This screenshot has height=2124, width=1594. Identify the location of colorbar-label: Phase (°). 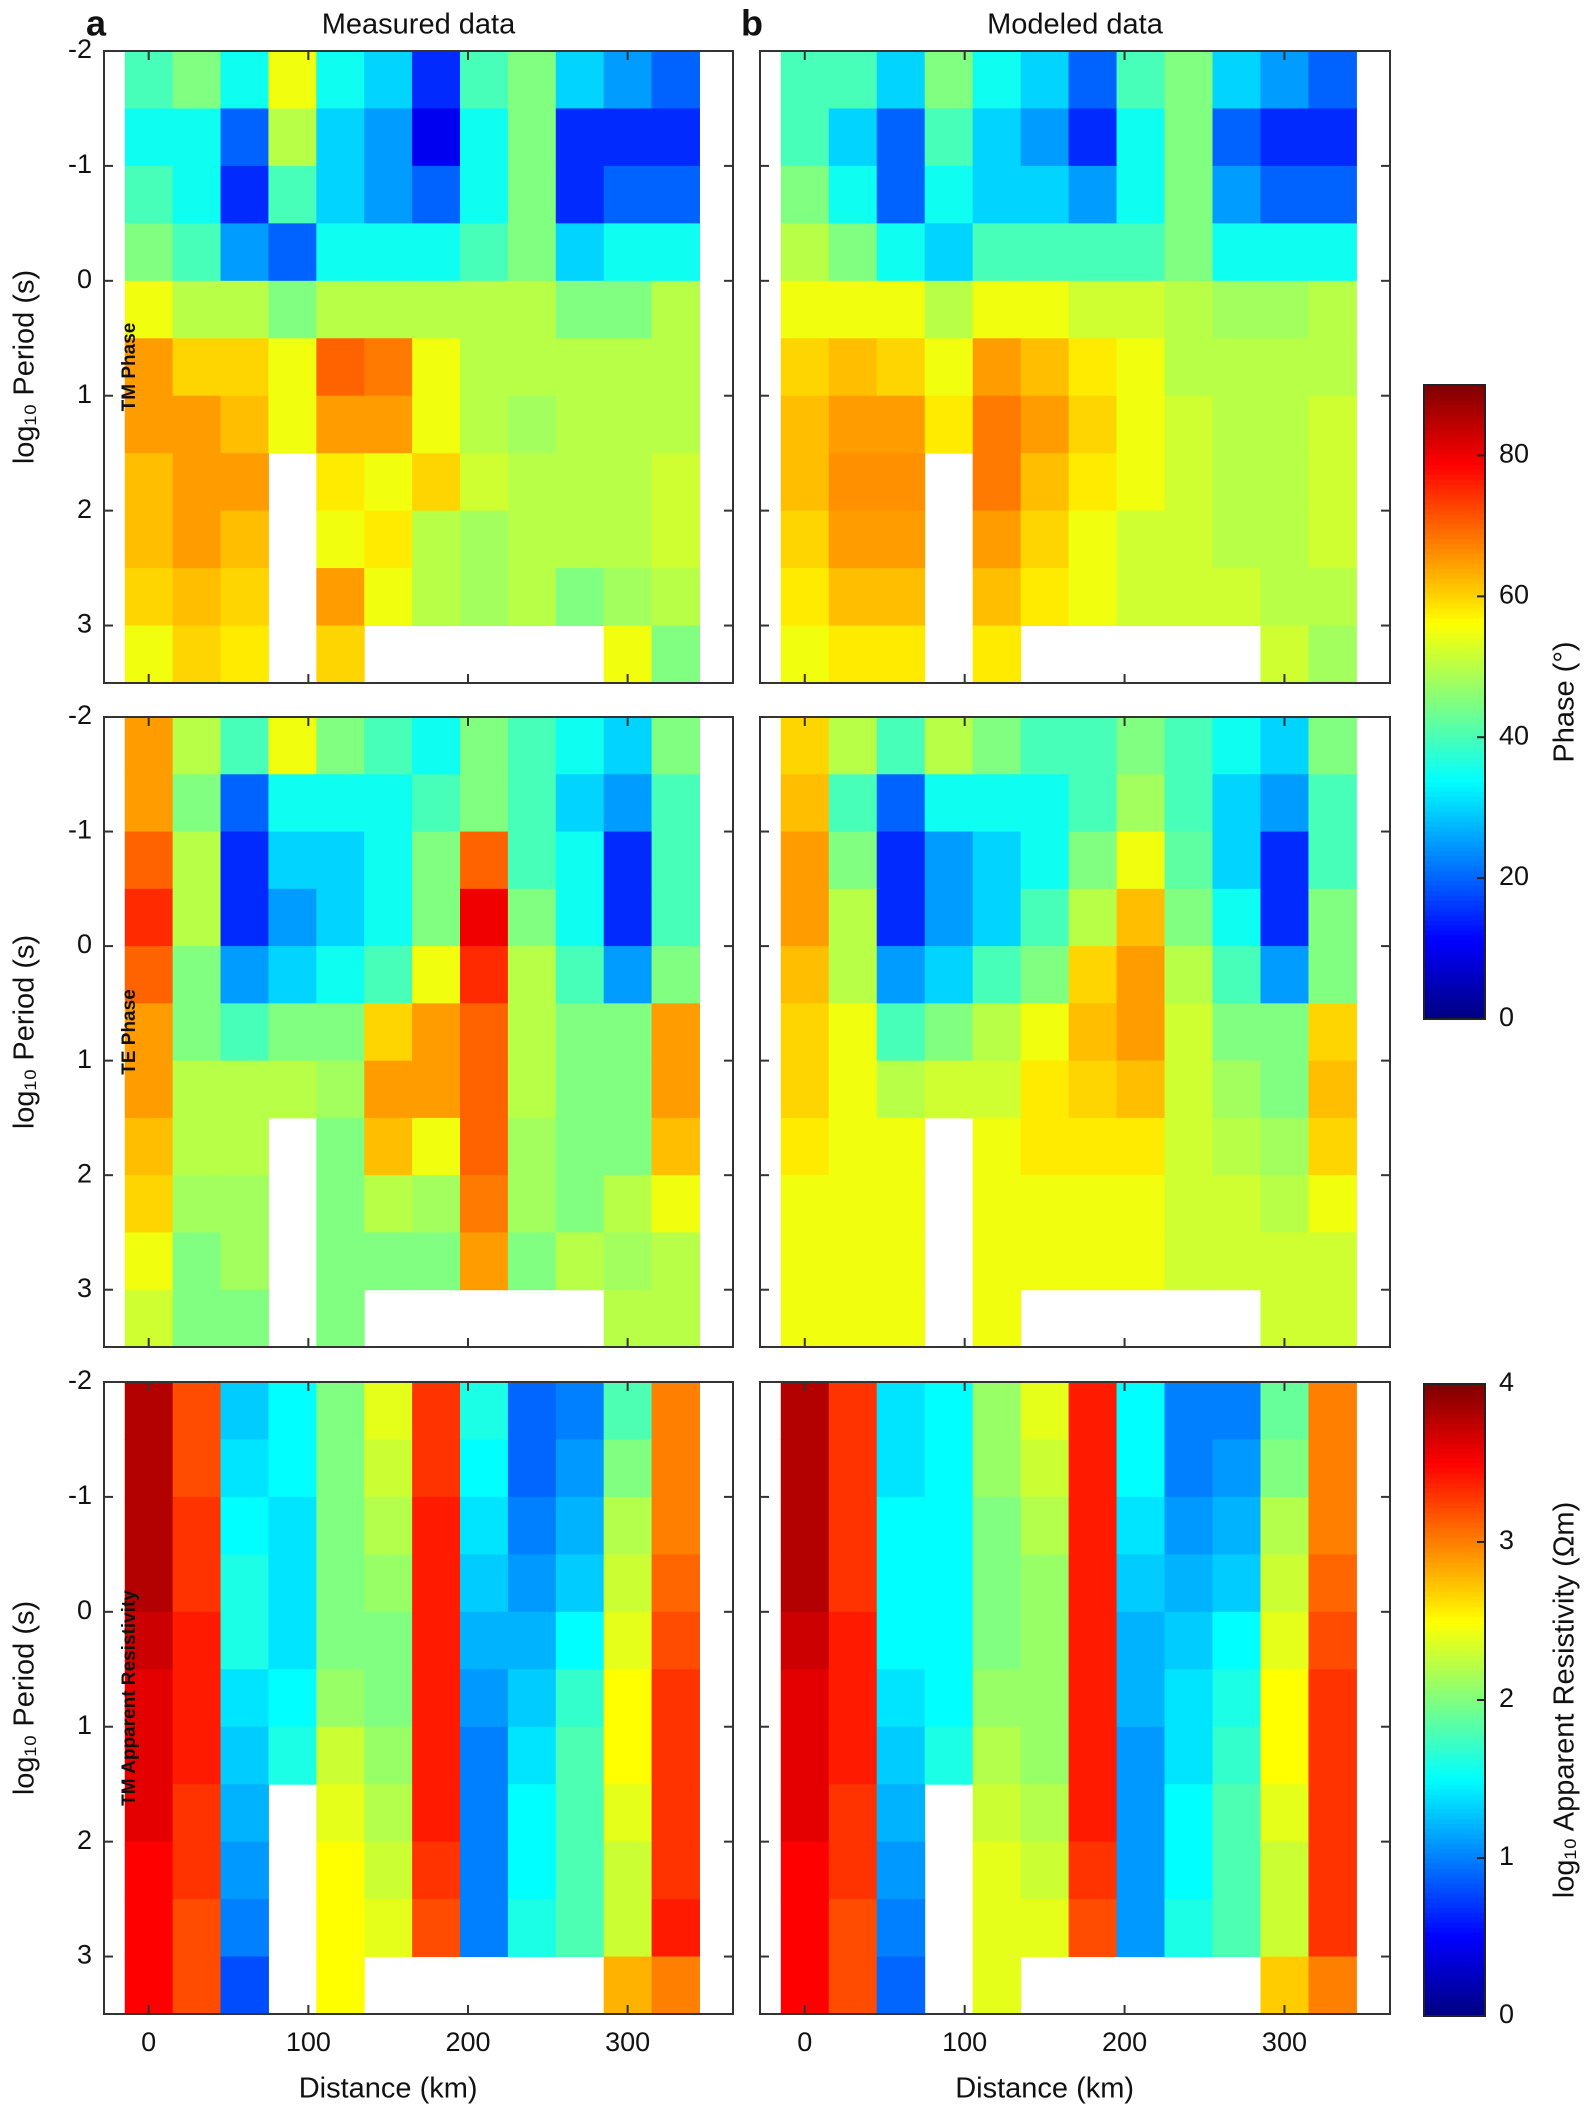
(1565, 701).